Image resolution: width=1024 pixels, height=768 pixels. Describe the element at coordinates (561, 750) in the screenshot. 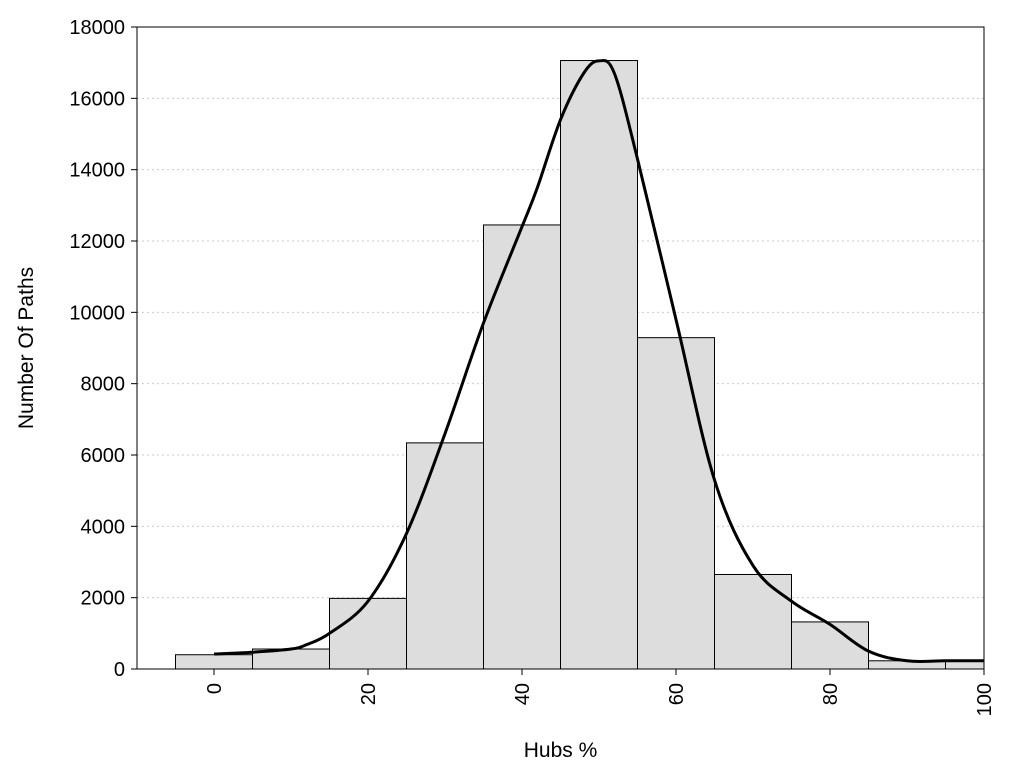

I see `x-axis-label: Hubs %` at that location.